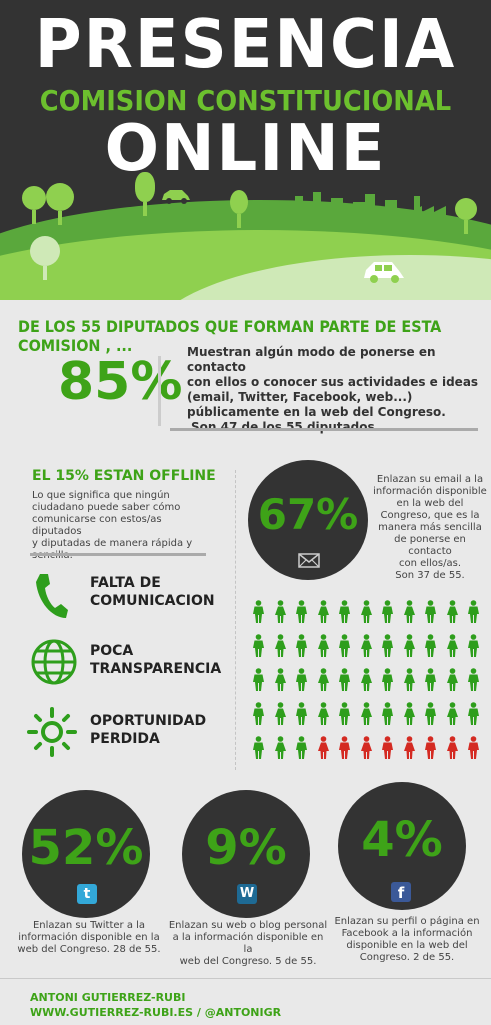 This screenshot has width=491, height=1025. I want to click on phone-icon, so click(52, 596).